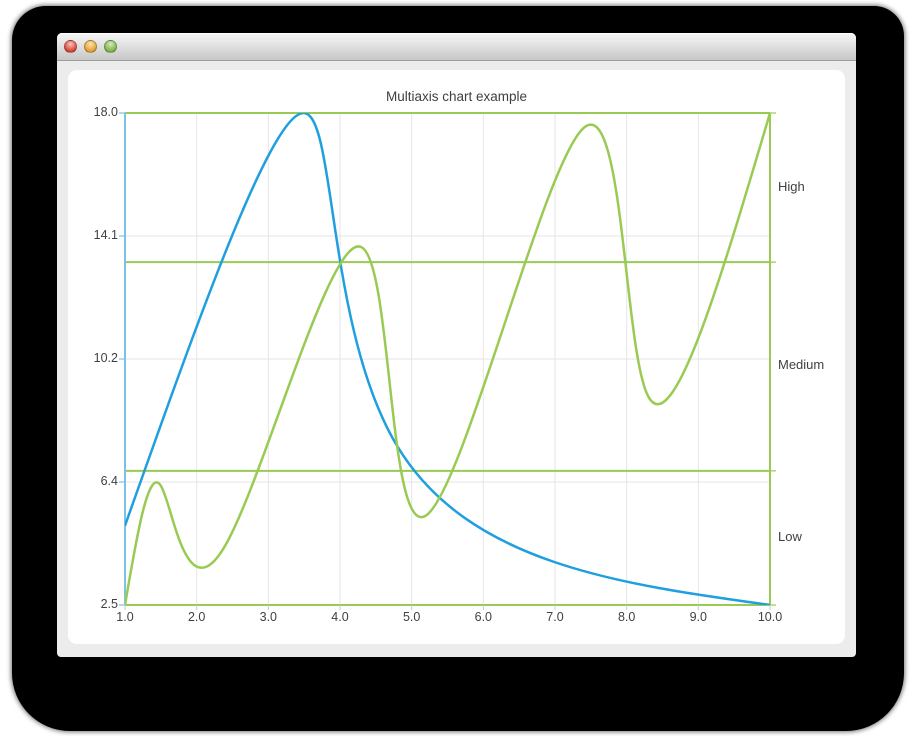  What do you see at coordinates (125, 617) in the screenshot?
I see `x-axis-tick-label: 1.0` at bounding box center [125, 617].